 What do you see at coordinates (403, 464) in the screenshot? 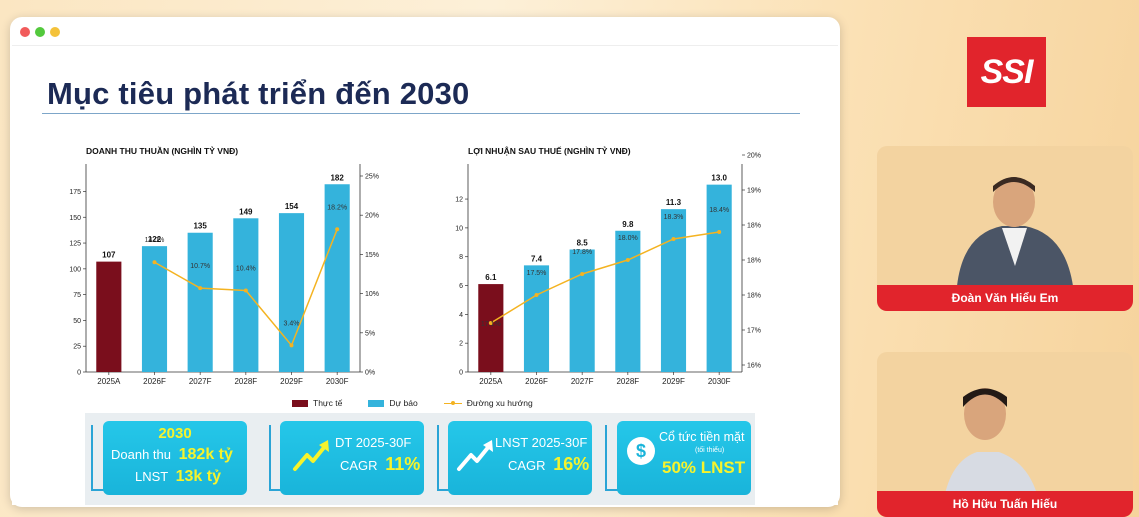
I see `kpi-revenue-cagr-value: 11%` at bounding box center [403, 464].